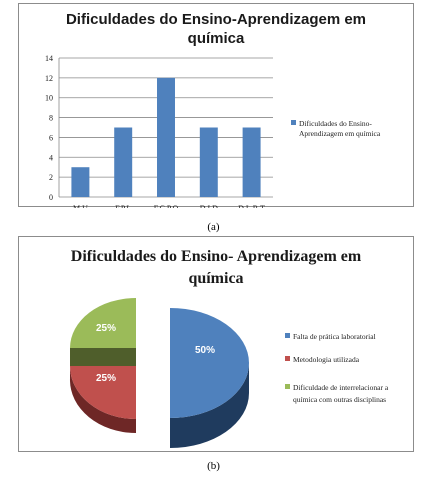 This screenshot has width=427, height=480. Describe the element at coordinates (49, 98) in the screenshot. I see `y-tick-label: 10` at that location.